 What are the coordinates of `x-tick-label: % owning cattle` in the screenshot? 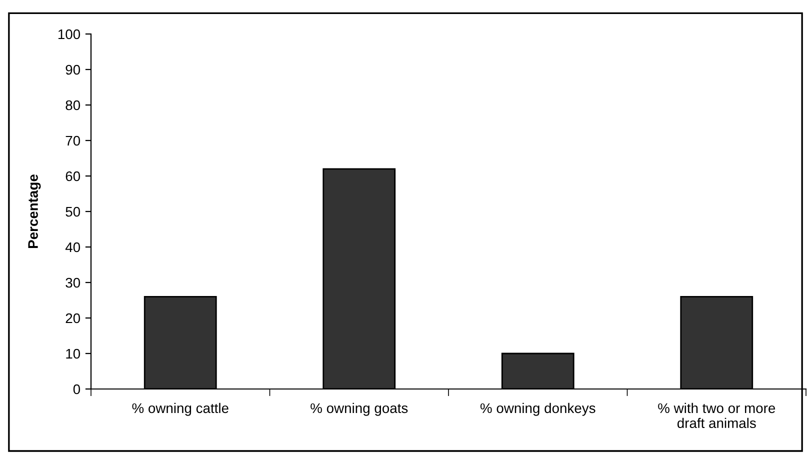 It's located at (180, 409).